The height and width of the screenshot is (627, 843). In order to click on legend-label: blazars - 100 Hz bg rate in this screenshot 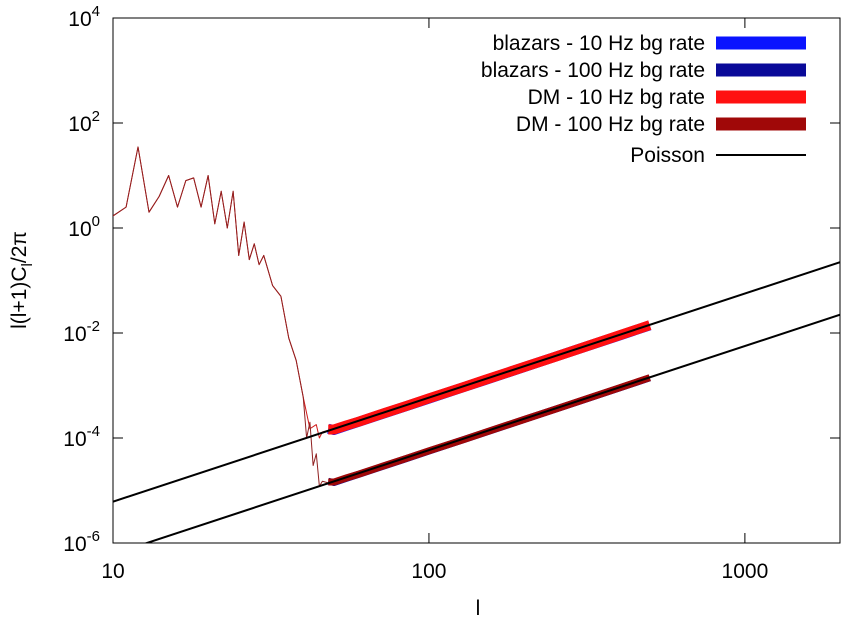, I will do `click(593, 70)`.